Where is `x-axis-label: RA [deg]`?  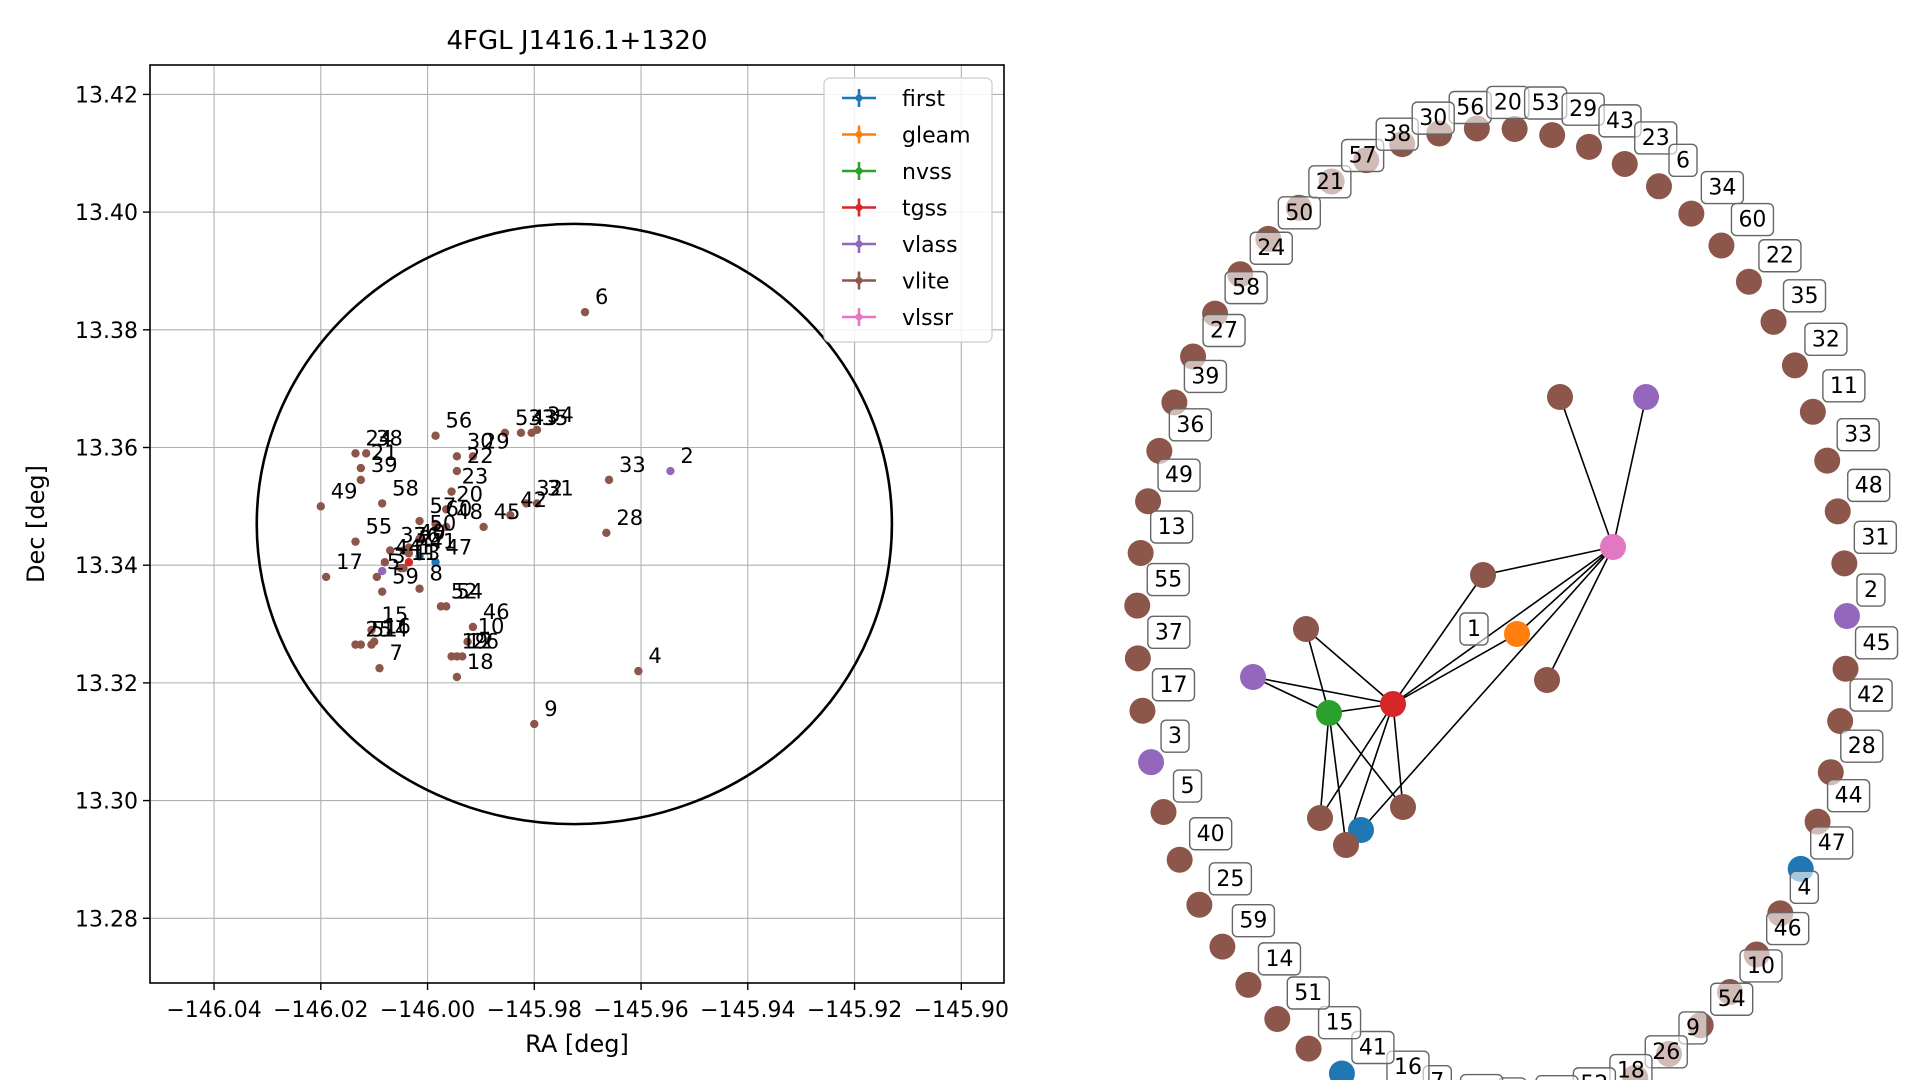 x-axis-label: RA [deg] is located at coordinates (577, 1044).